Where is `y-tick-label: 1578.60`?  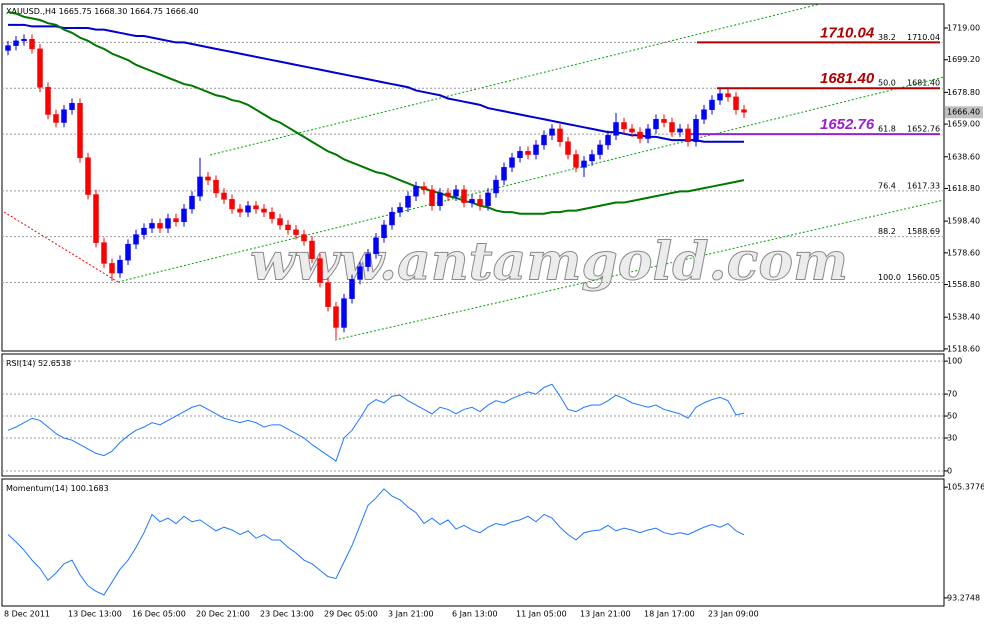 y-tick-label: 1578.60 is located at coordinates (963, 252).